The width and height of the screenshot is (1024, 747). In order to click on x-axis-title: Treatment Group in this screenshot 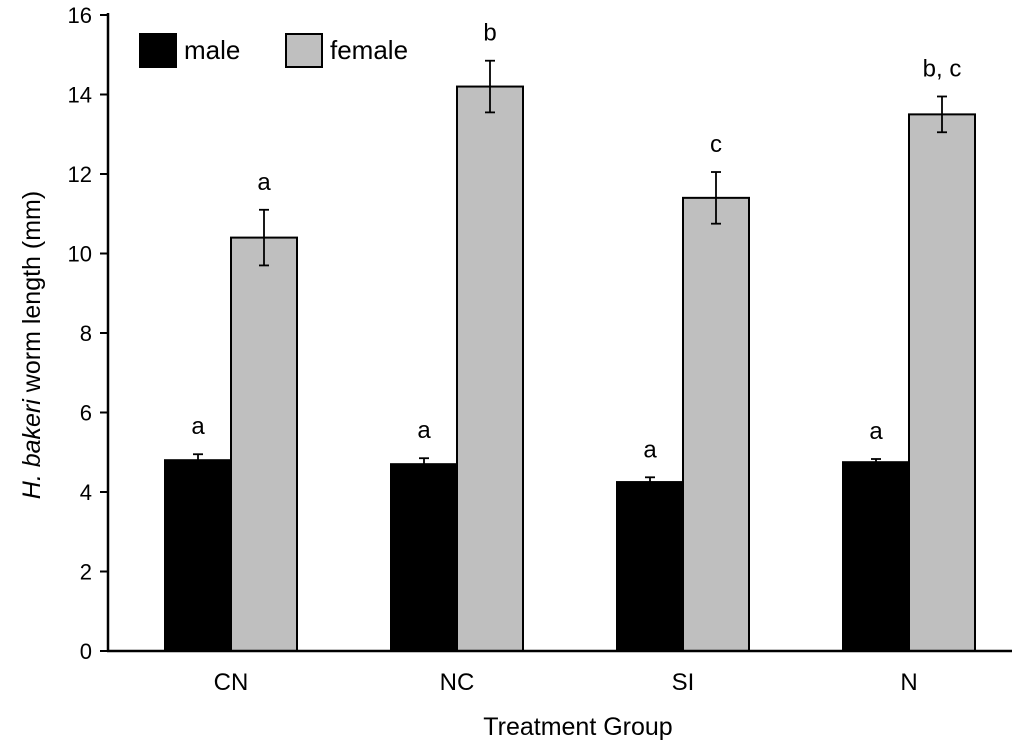, I will do `click(577, 727)`.